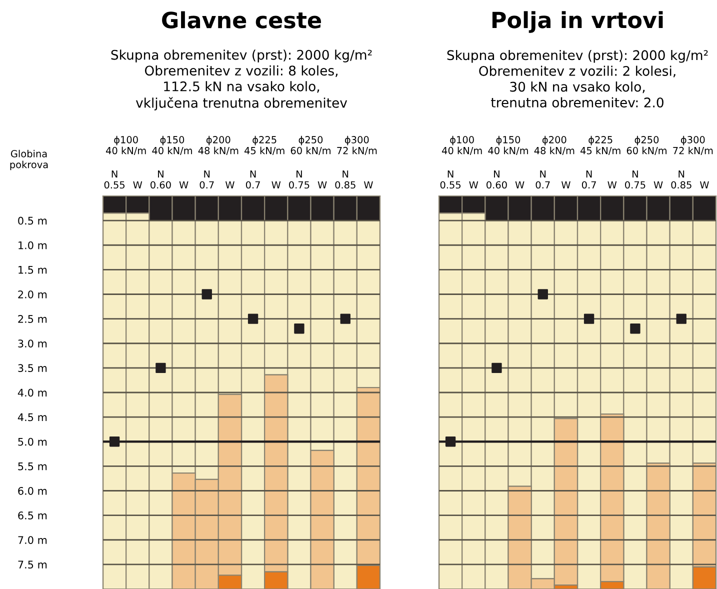 This screenshot has width=717, height=589. What do you see at coordinates (32, 466) in the screenshot?
I see `y-tick-label: 5.5 m` at bounding box center [32, 466].